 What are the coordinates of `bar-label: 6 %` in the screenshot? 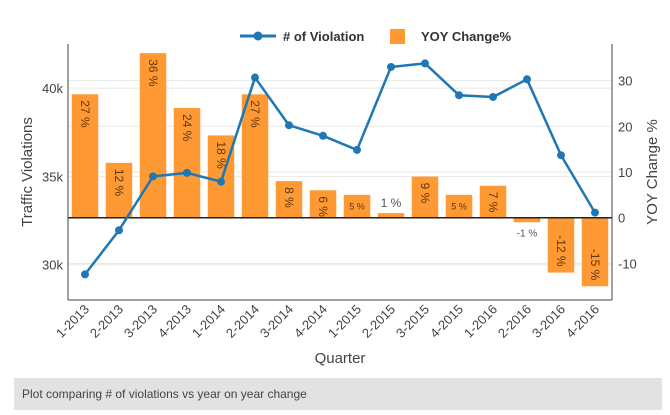 It's located at (323, 206).